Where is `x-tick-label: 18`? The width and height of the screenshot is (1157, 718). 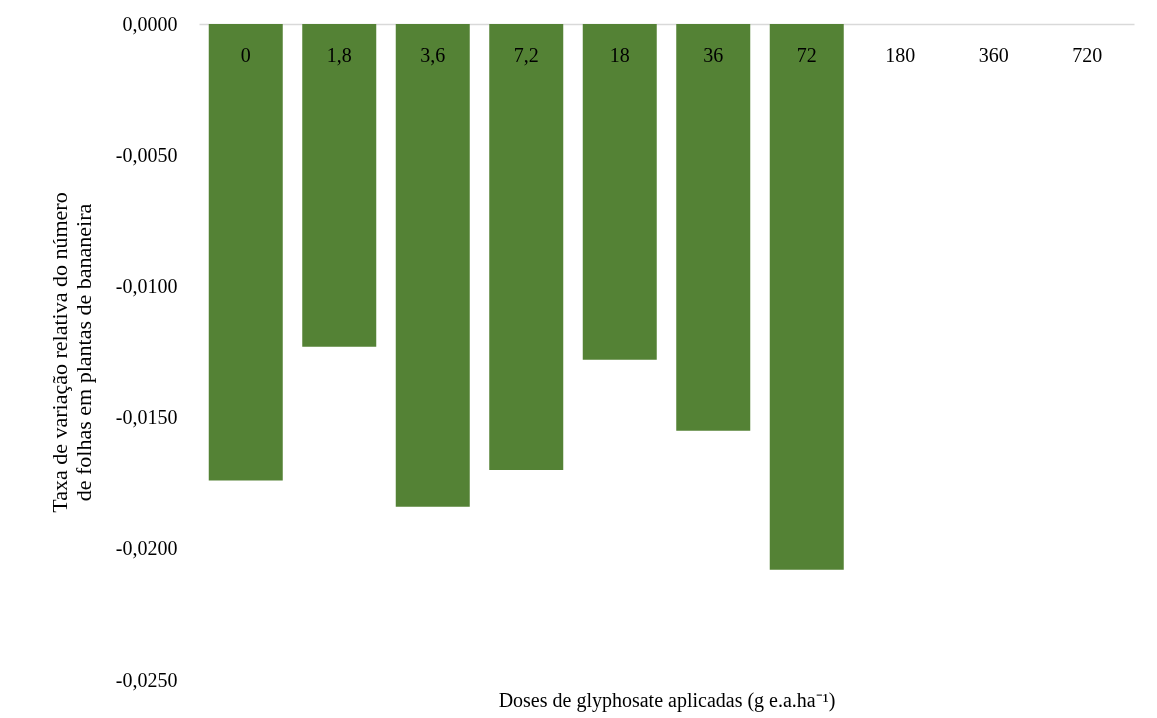 x-tick-label: 18 is located at coordinates (619, 55).